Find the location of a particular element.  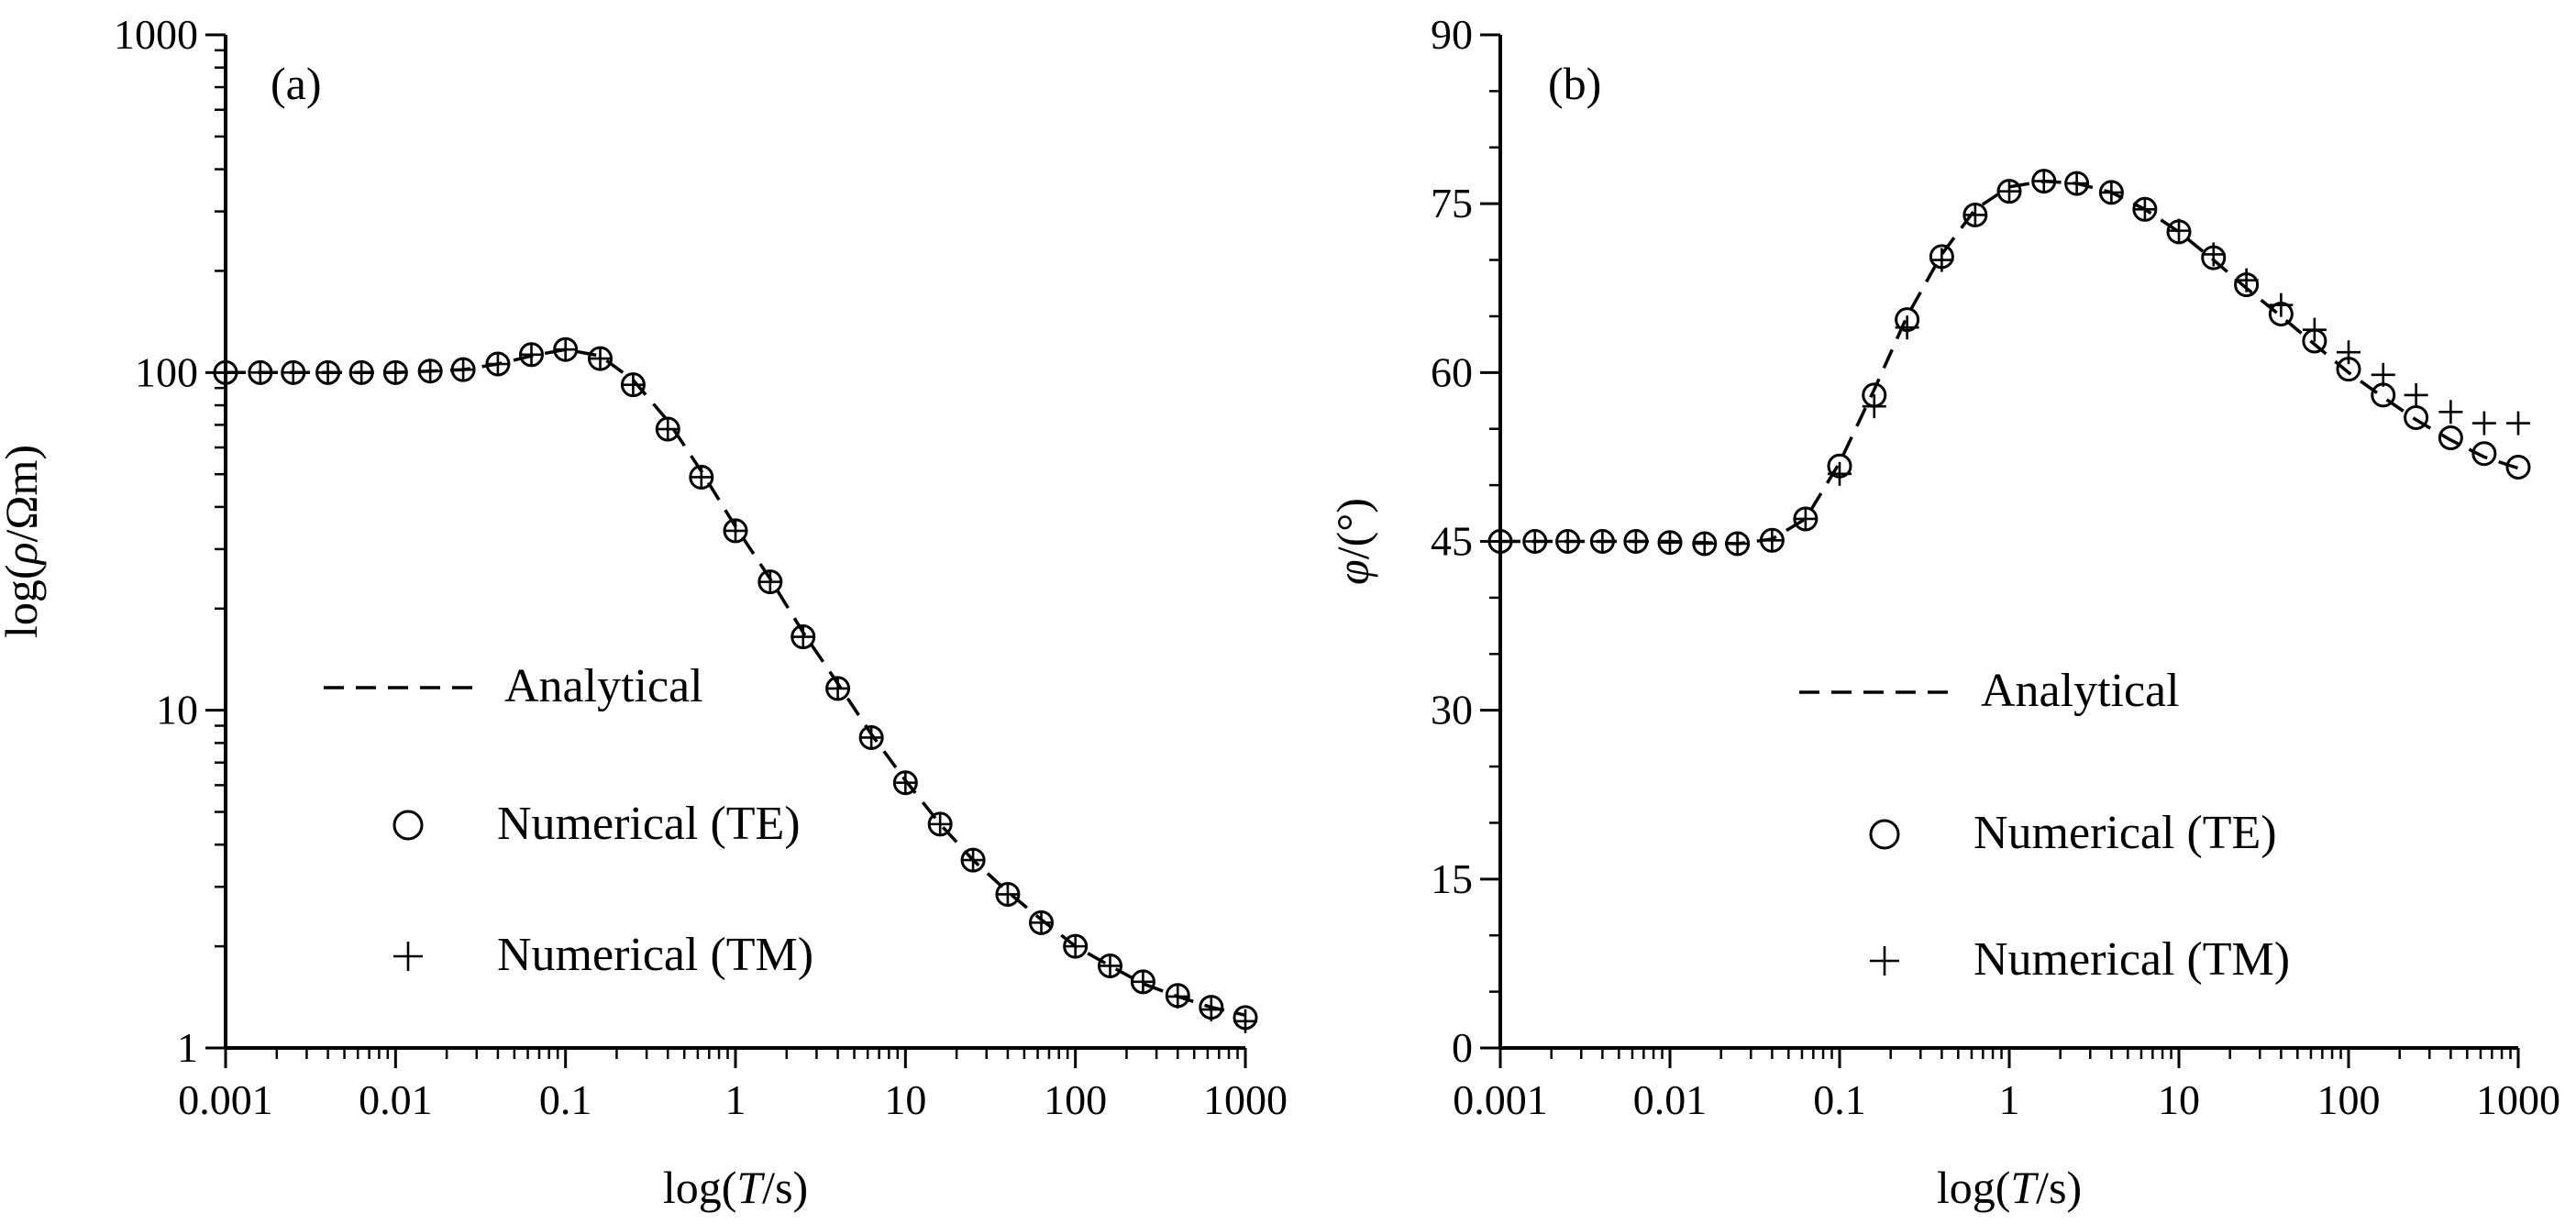

y-axis-title: log(ρ/Ωm) is located at coordinates (23, 541).